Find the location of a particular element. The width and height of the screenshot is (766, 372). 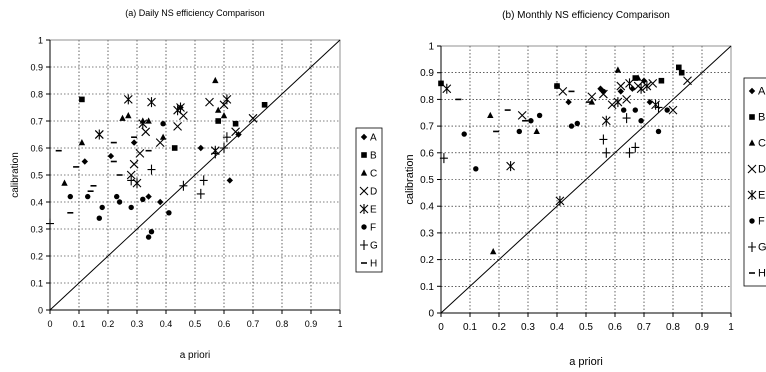

series-E is located at coordinates (163, 141).